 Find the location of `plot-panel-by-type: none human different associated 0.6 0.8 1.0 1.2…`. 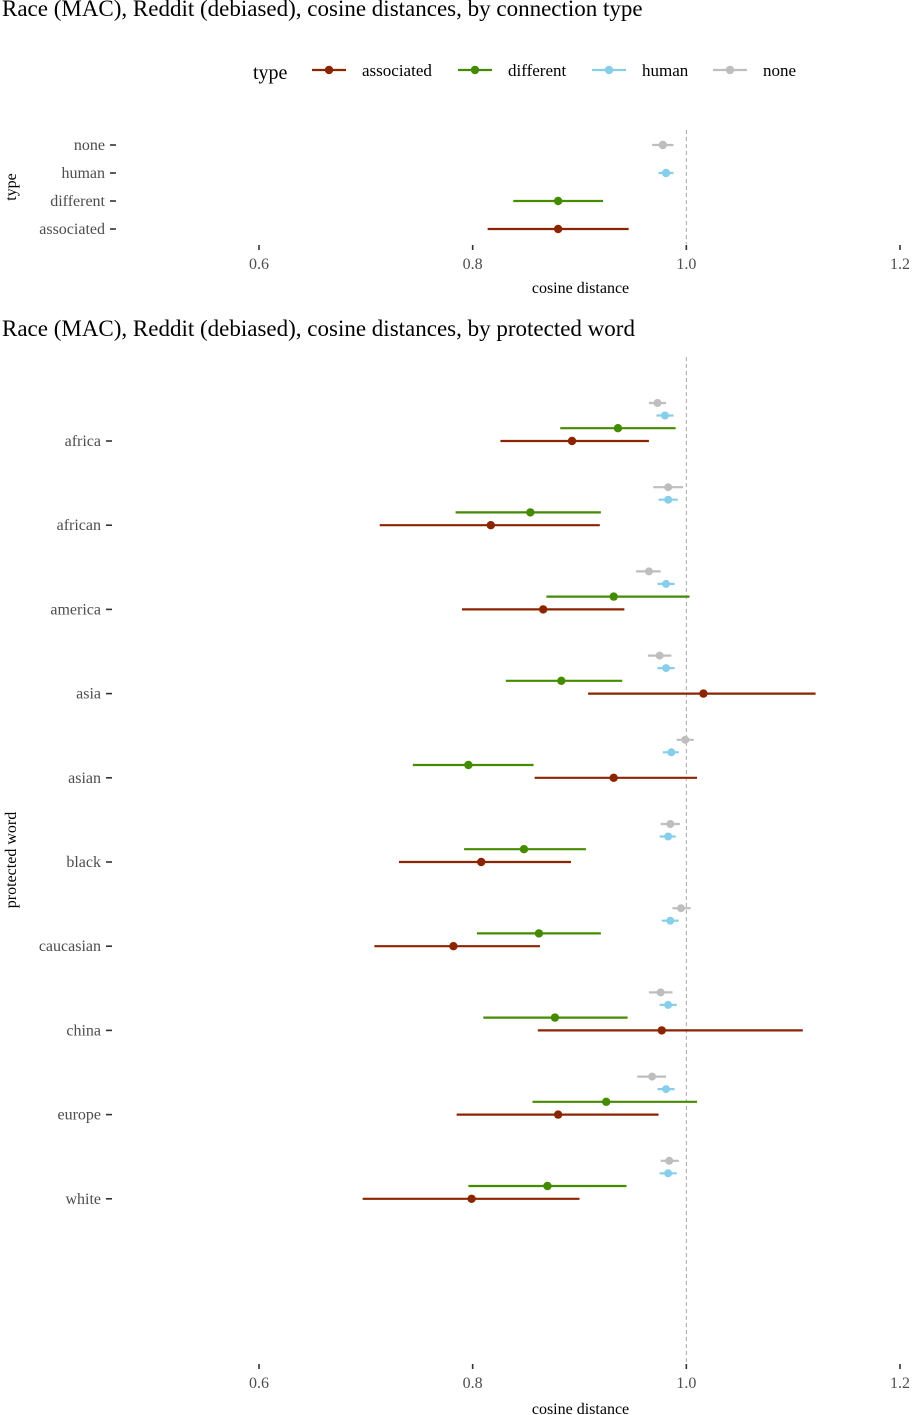

plot-panel-by-type: none human different associated 0.6 0.8 1.0 1.2… is located at coordinates (456, 213).